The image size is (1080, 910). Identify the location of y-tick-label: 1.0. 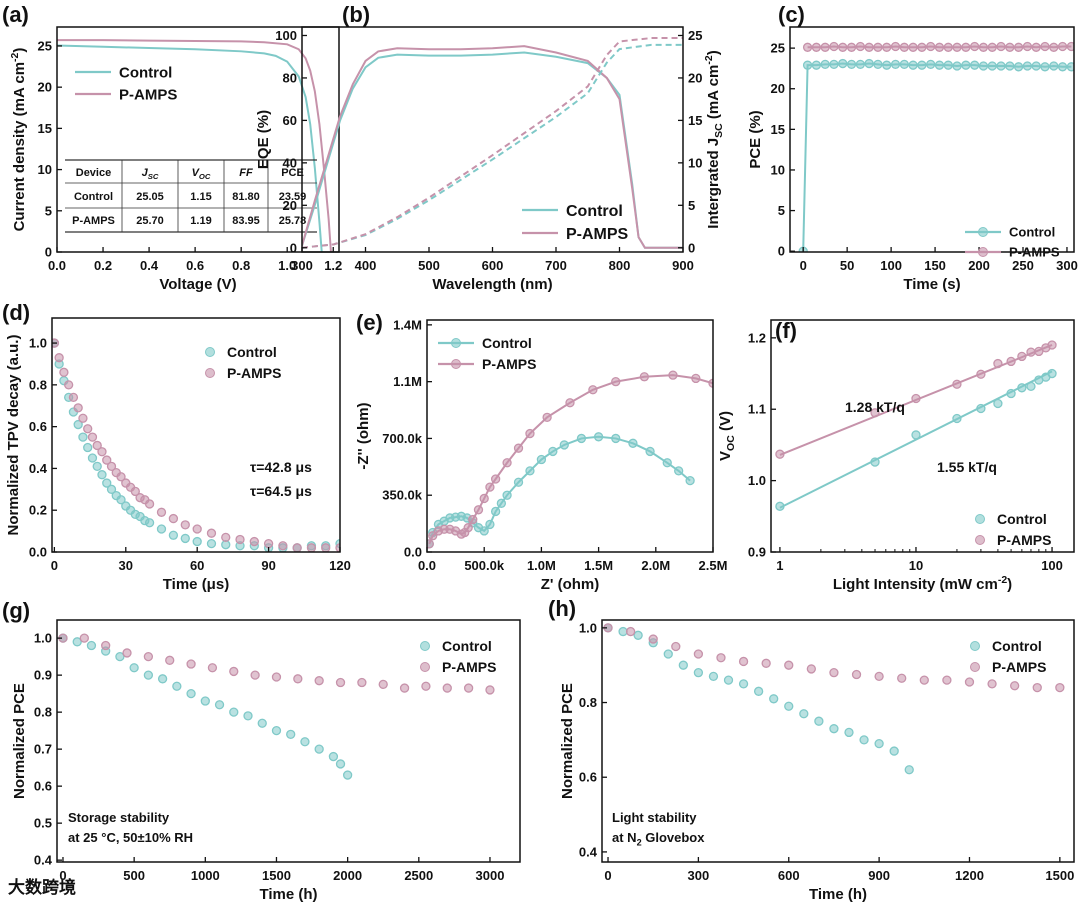
(757, 480).